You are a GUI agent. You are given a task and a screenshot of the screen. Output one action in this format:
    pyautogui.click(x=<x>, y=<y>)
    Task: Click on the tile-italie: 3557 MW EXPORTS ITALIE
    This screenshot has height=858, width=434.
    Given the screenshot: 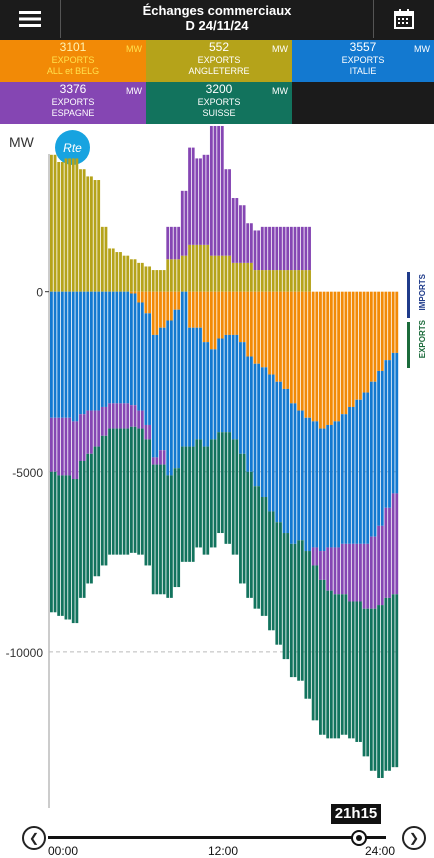 What is the action you would take?
    pyautogui.click(x=363, y=61)
    